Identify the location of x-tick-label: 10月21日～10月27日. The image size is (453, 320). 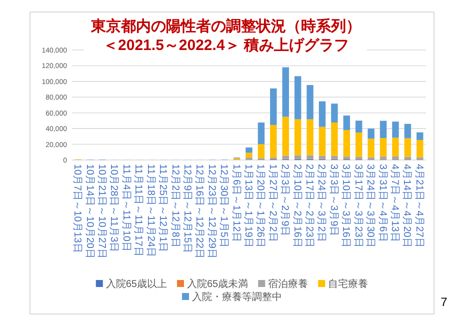
(102, 211).